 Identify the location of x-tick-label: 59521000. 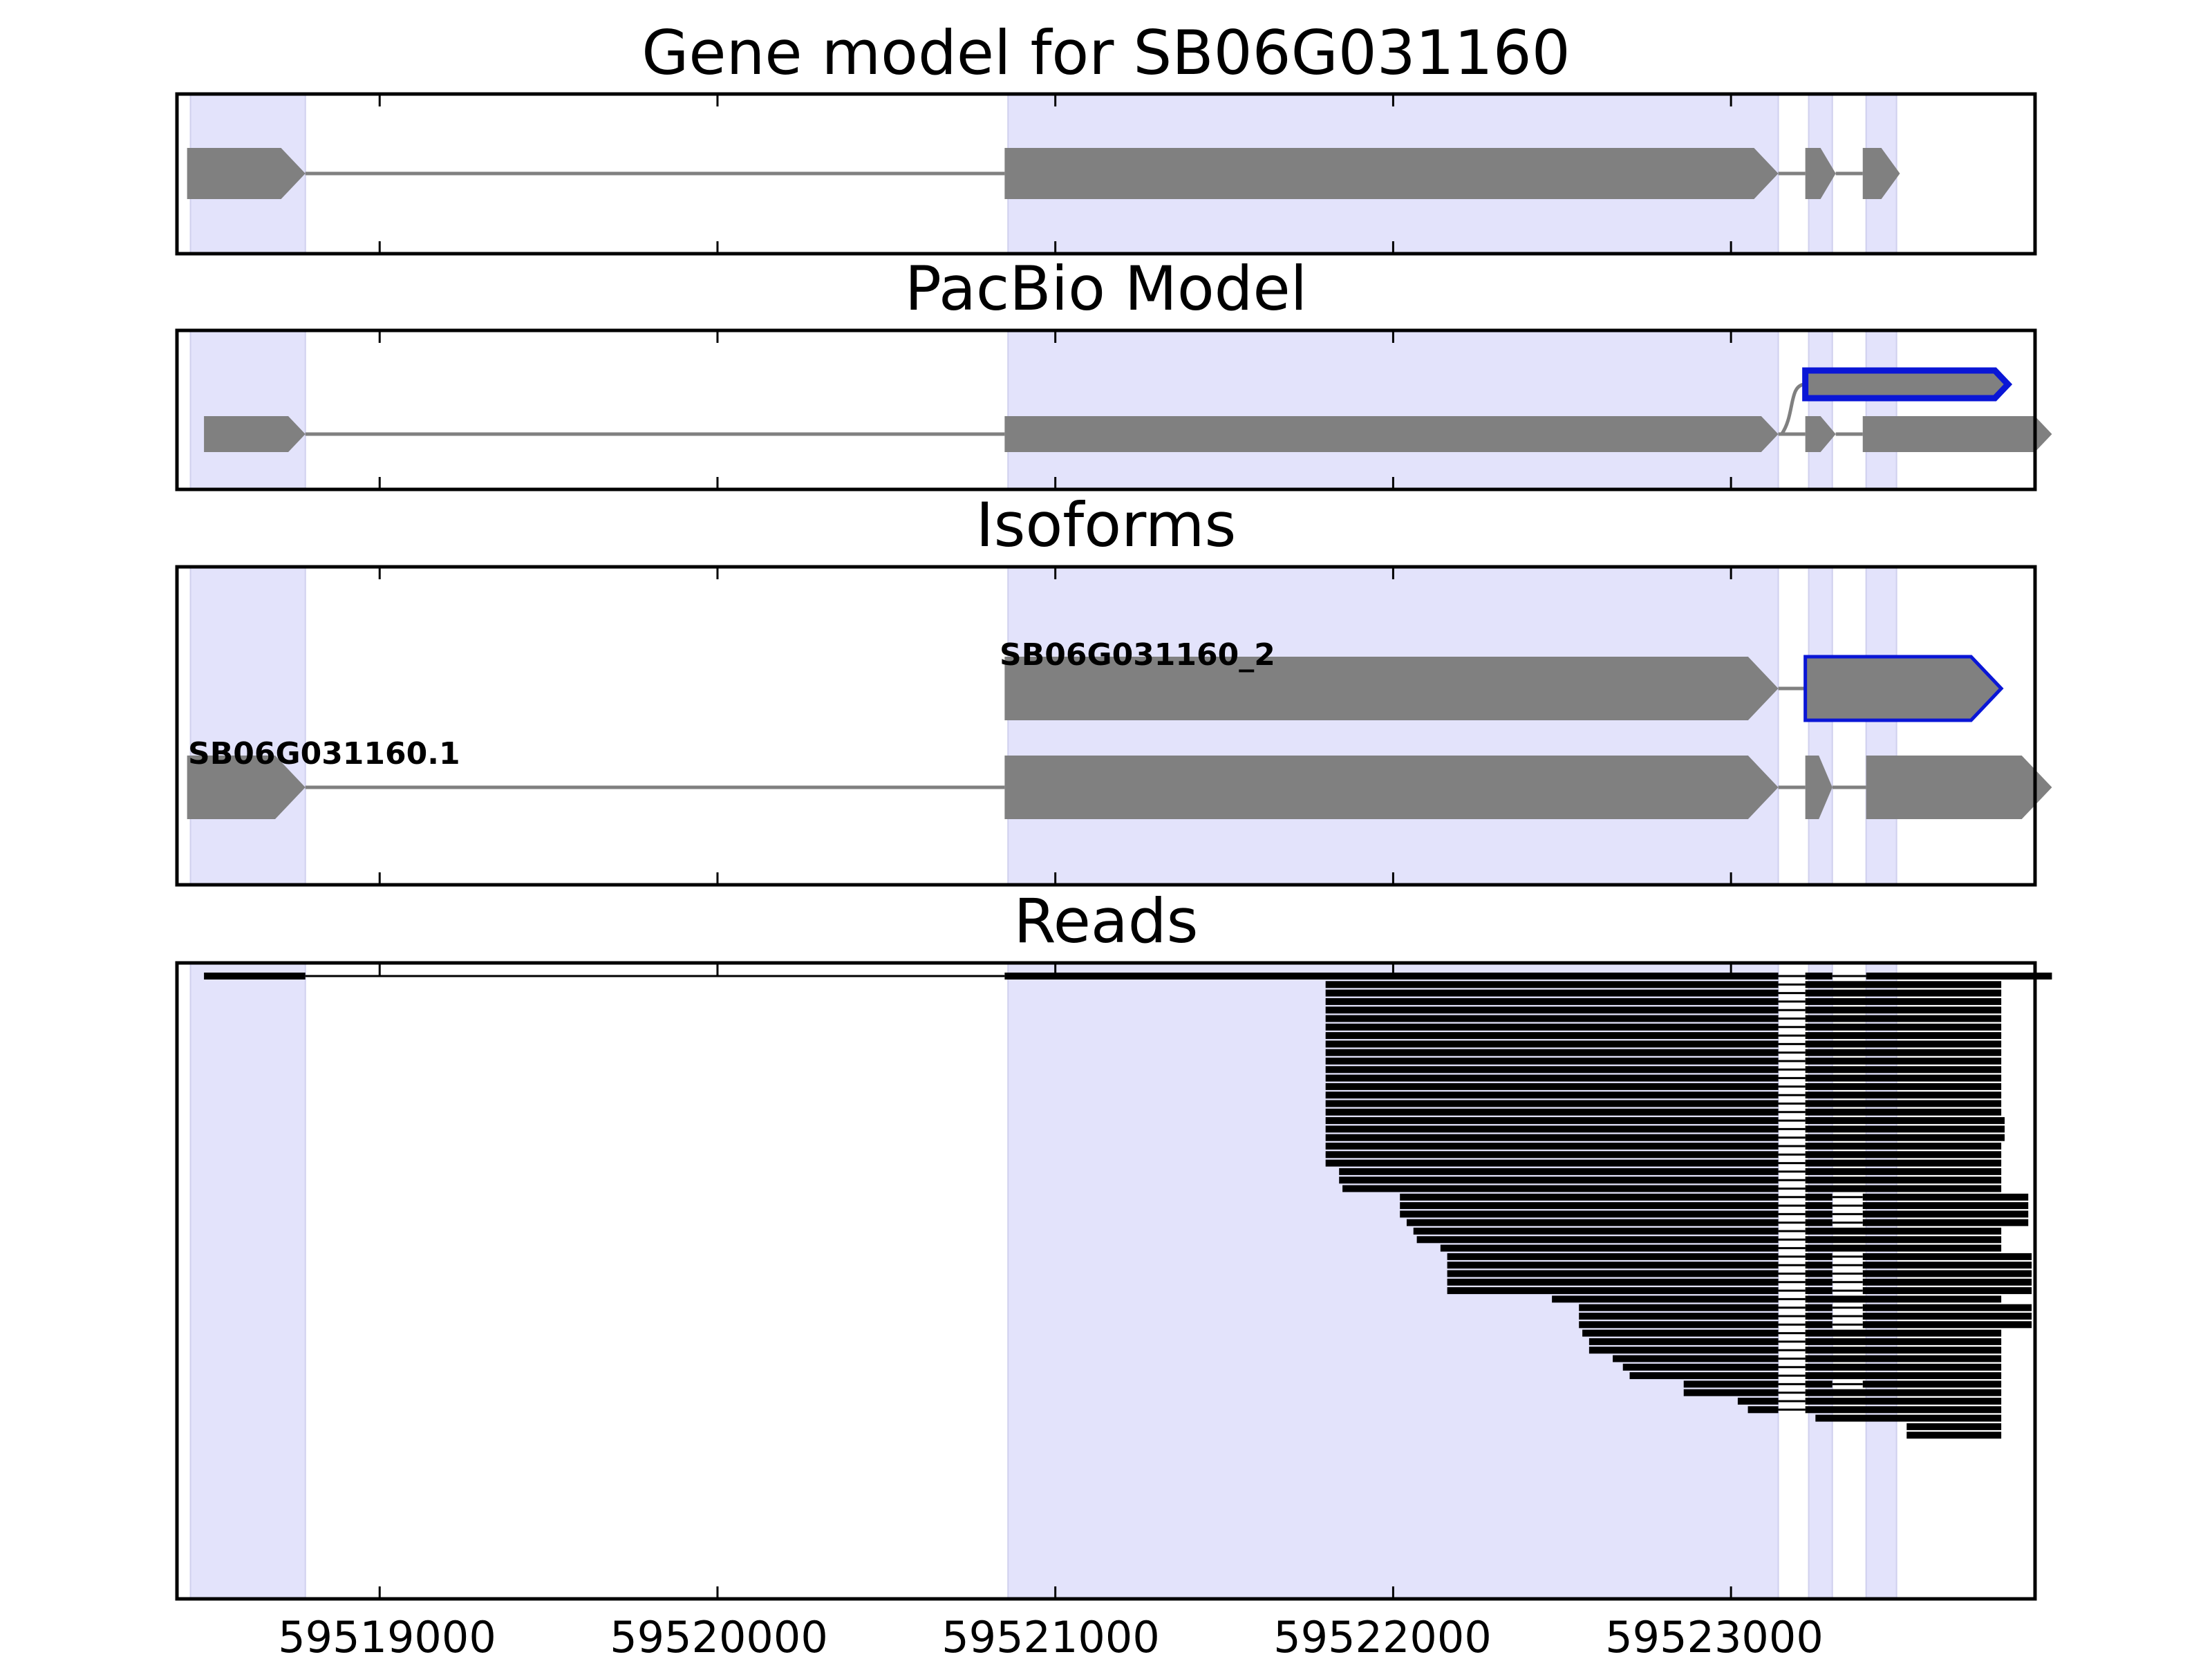
(1050, 1635).